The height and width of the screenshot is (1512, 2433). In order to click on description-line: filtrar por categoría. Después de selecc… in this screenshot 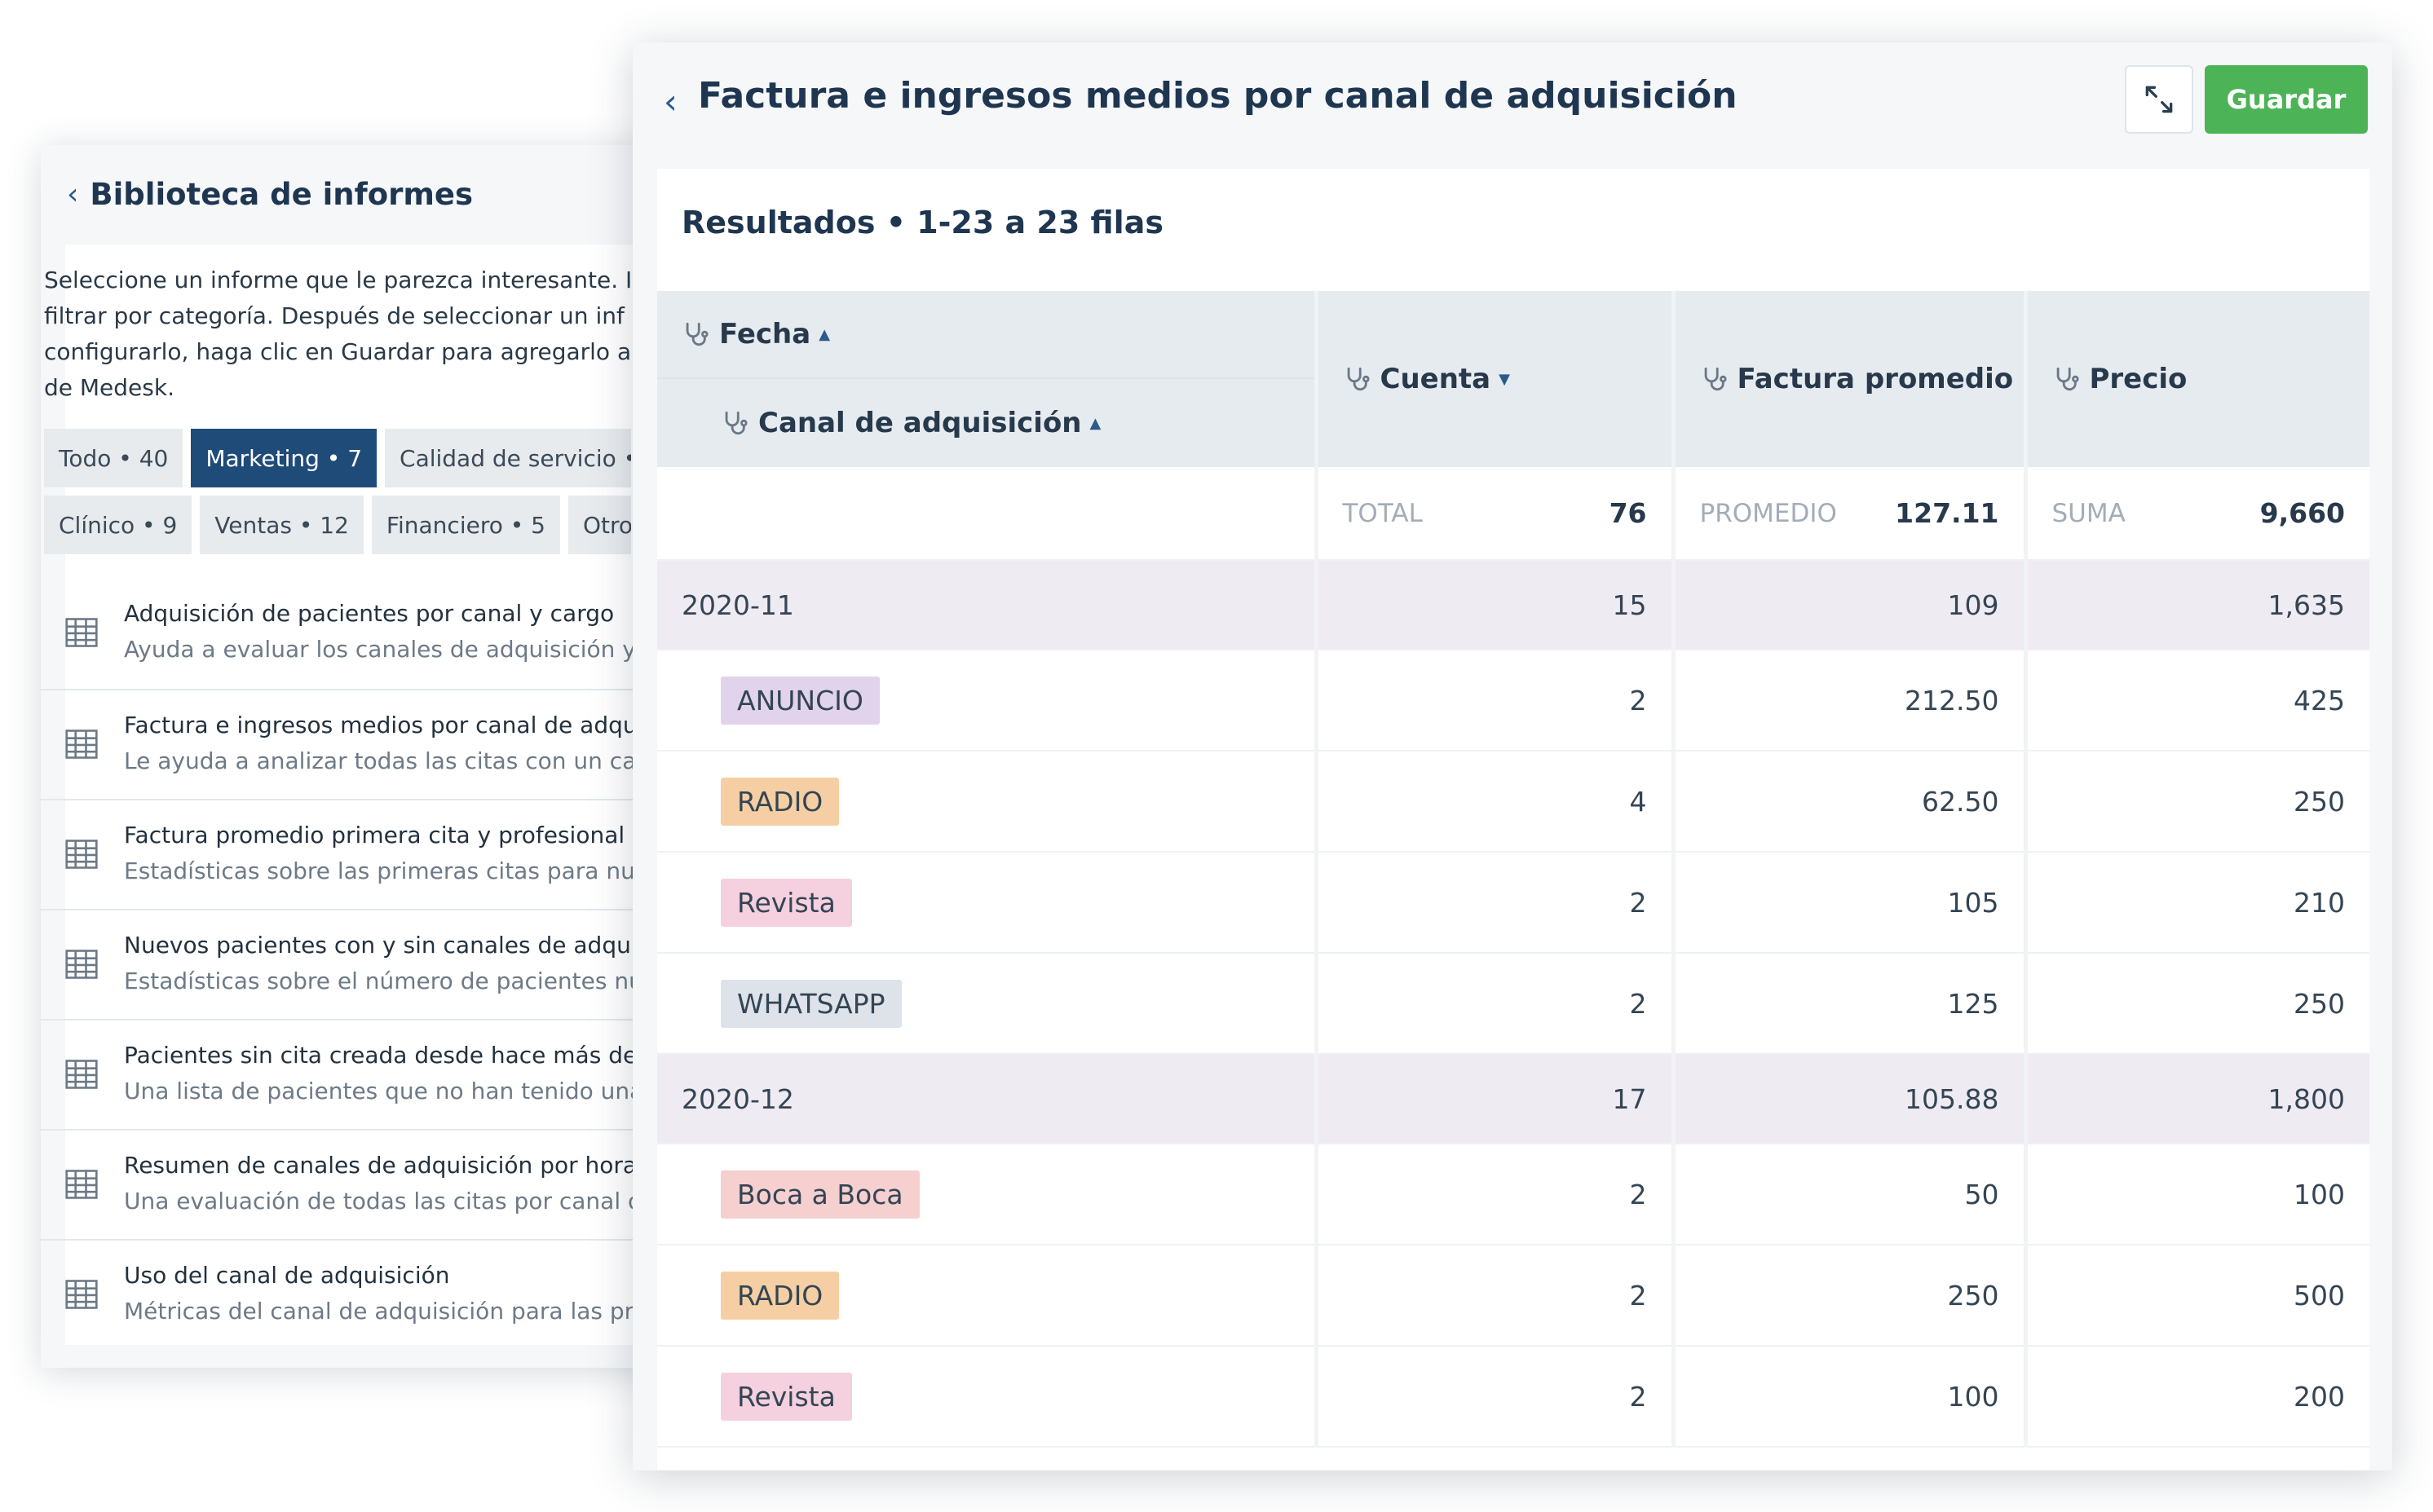, I will do `click(334, 315)`.